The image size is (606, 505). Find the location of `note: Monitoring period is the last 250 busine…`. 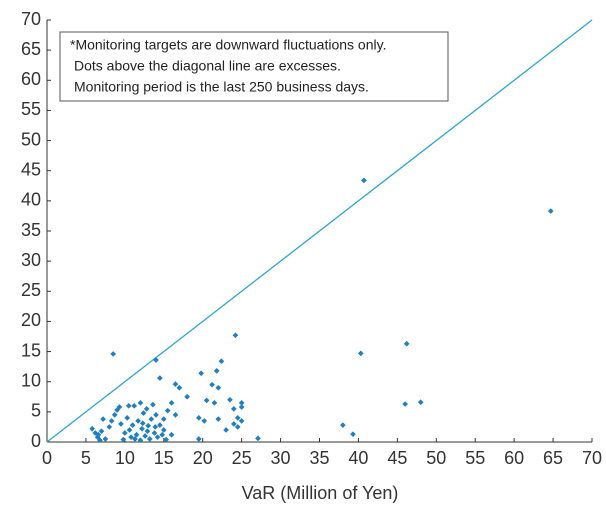

note: Monitoring period is the last 250 busine… is located at coordinates (221, 87).